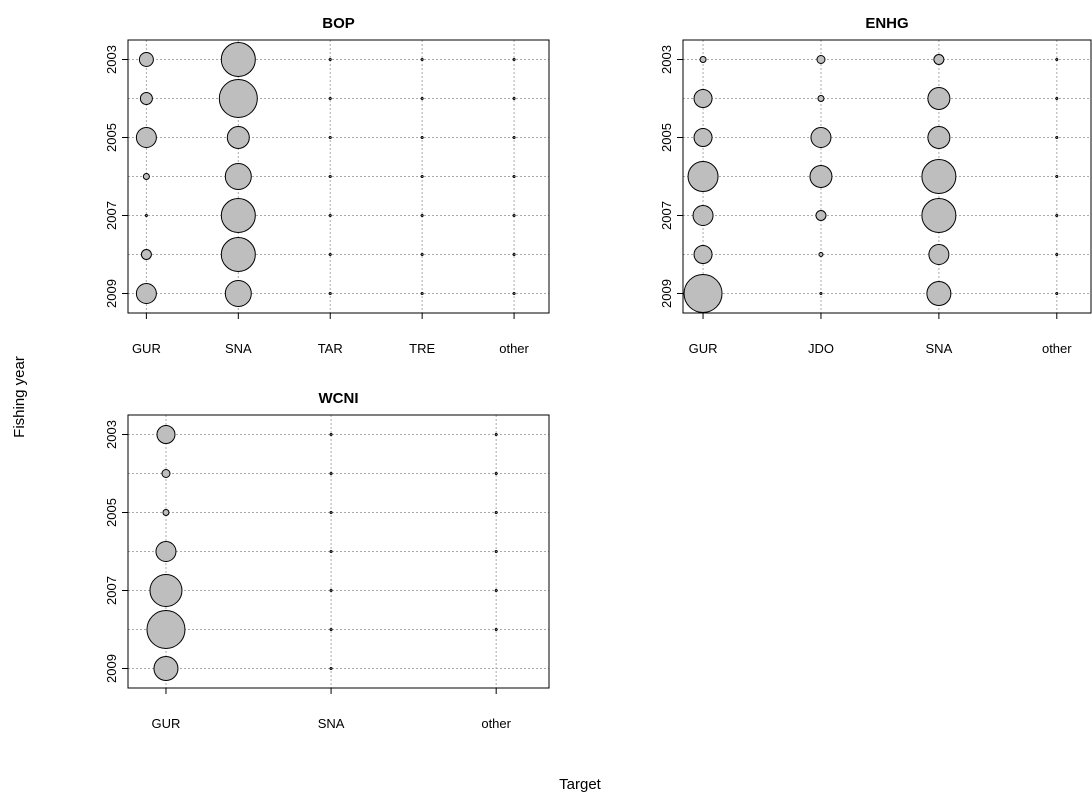 The width and height of the screenshot is (1092, 799). Describe the element at coordinates (339, 398) in the screenshot. I see `chart-title: WCNI` at that location.